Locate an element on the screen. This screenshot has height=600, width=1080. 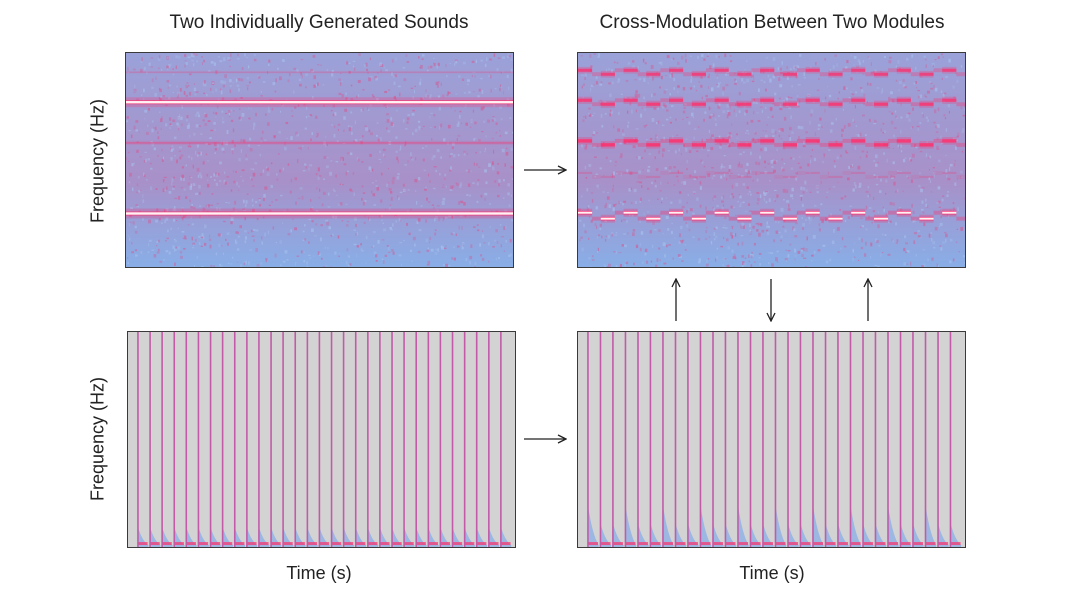
spectrogram-bottom-right is located at coordinates (771, 439).